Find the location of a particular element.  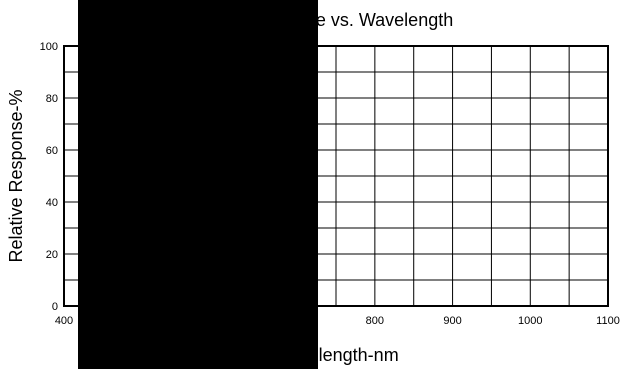

y-axis-label: Relative Response-% is located at coordinates (16, 175).